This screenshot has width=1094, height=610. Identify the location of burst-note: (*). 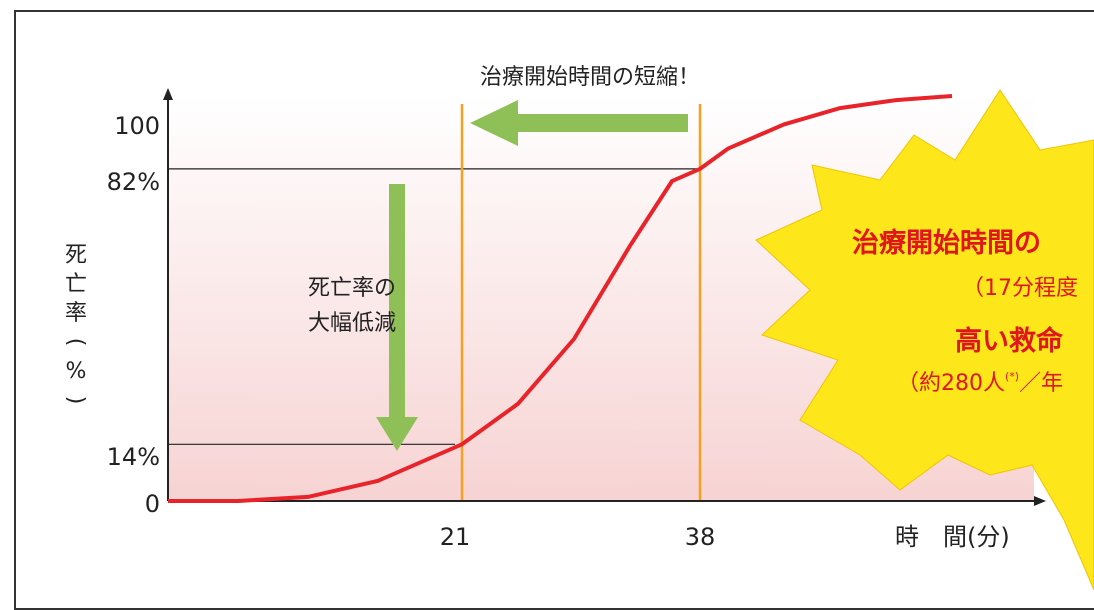
(1012, 376).